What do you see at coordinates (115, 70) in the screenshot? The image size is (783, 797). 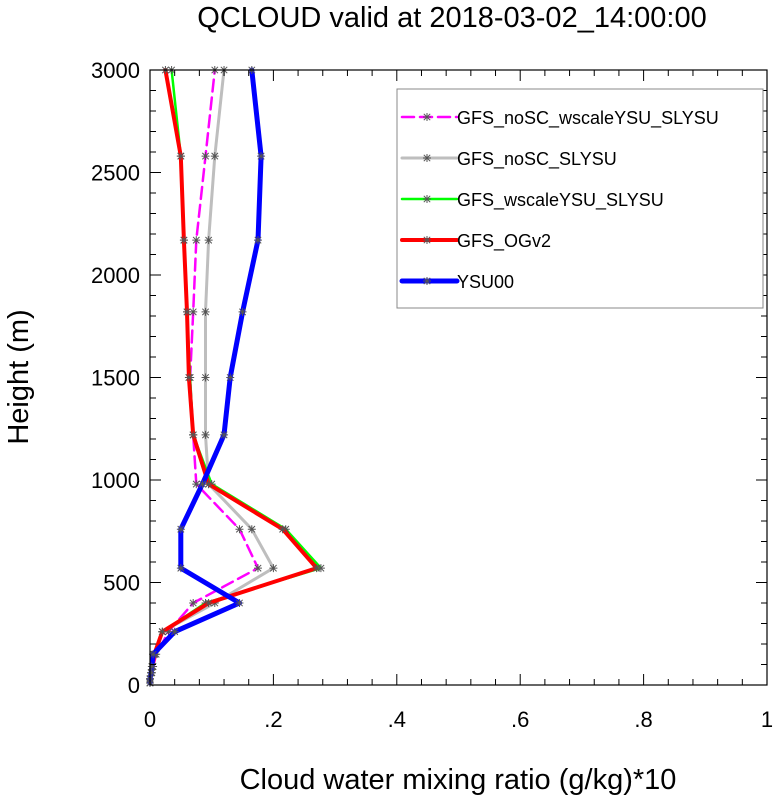 I see `y-tick-label: 3000` at bounding box center [115, 70].